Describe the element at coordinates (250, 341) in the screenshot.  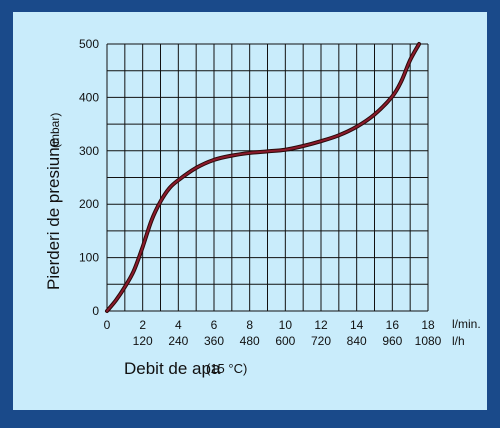
I see `x-tick-label-lh: 480` at that location.